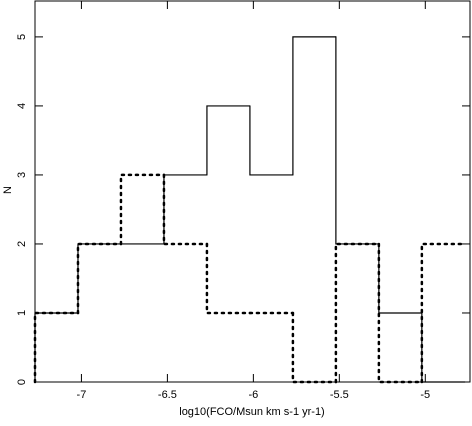  Describe the element at coordinates (167, 395) in the screenshot. I see `x-tick-label: -6.5` at that location.